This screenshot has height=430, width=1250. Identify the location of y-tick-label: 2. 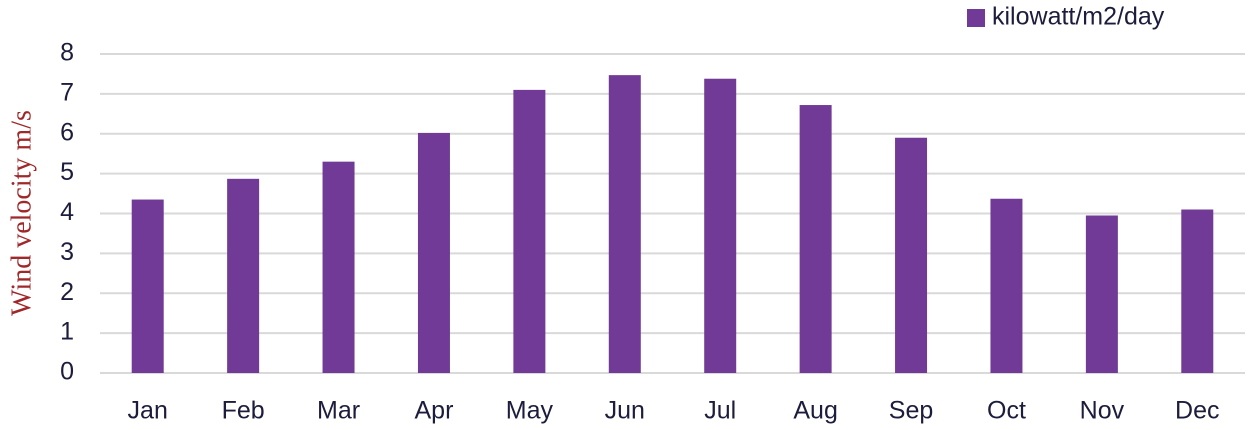
(67, 292).